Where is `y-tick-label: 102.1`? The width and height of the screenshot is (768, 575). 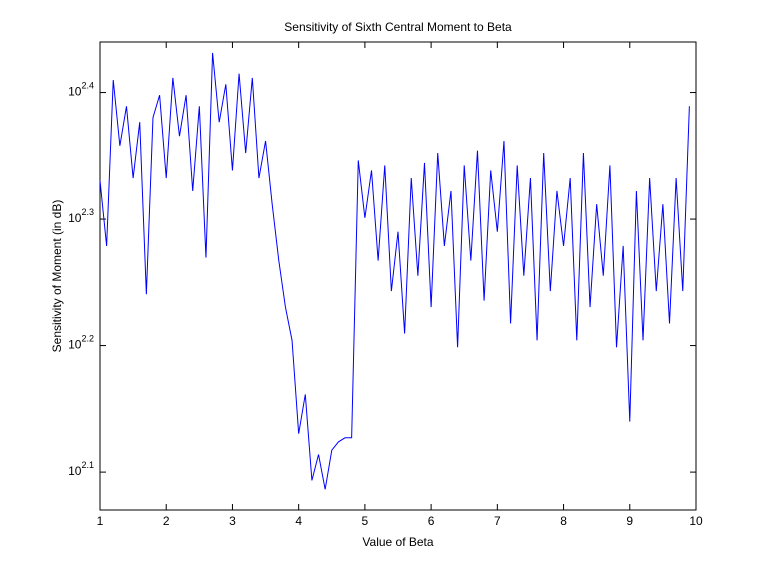
y-tick-label: 102.1 is located at coordinates (81, 469).